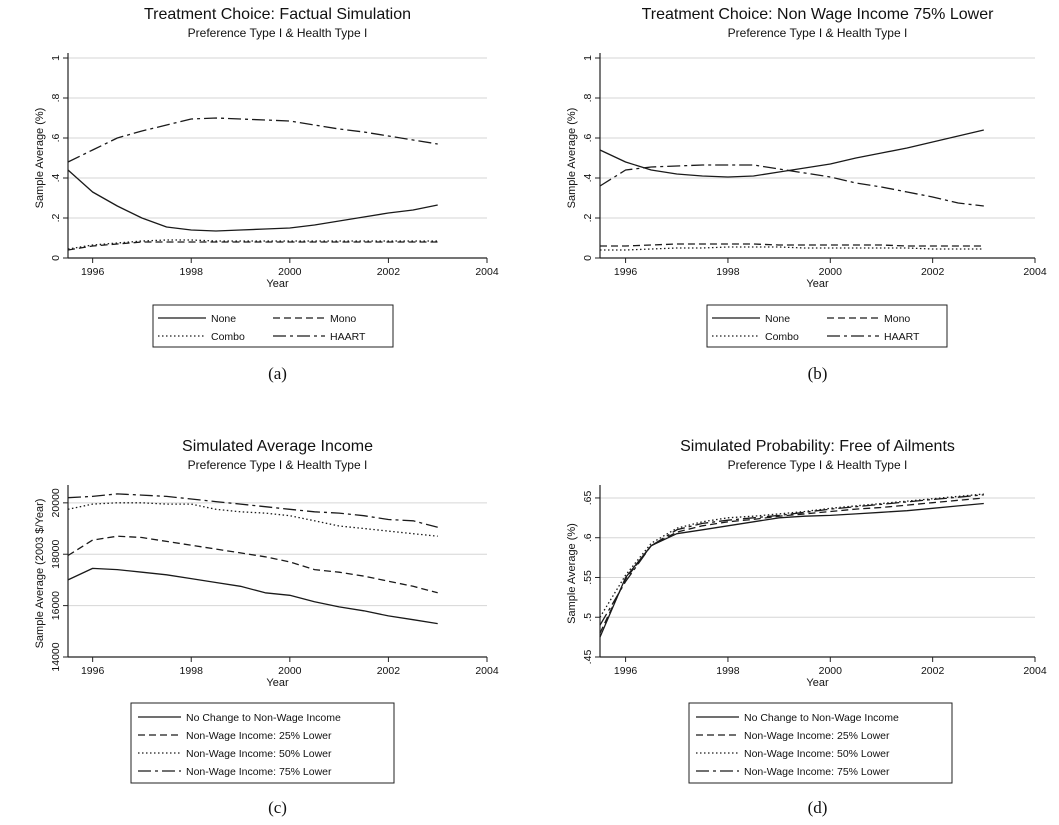 The image size is (1059, 825). I want to click on panel-caption: (d), so click(818, 807).